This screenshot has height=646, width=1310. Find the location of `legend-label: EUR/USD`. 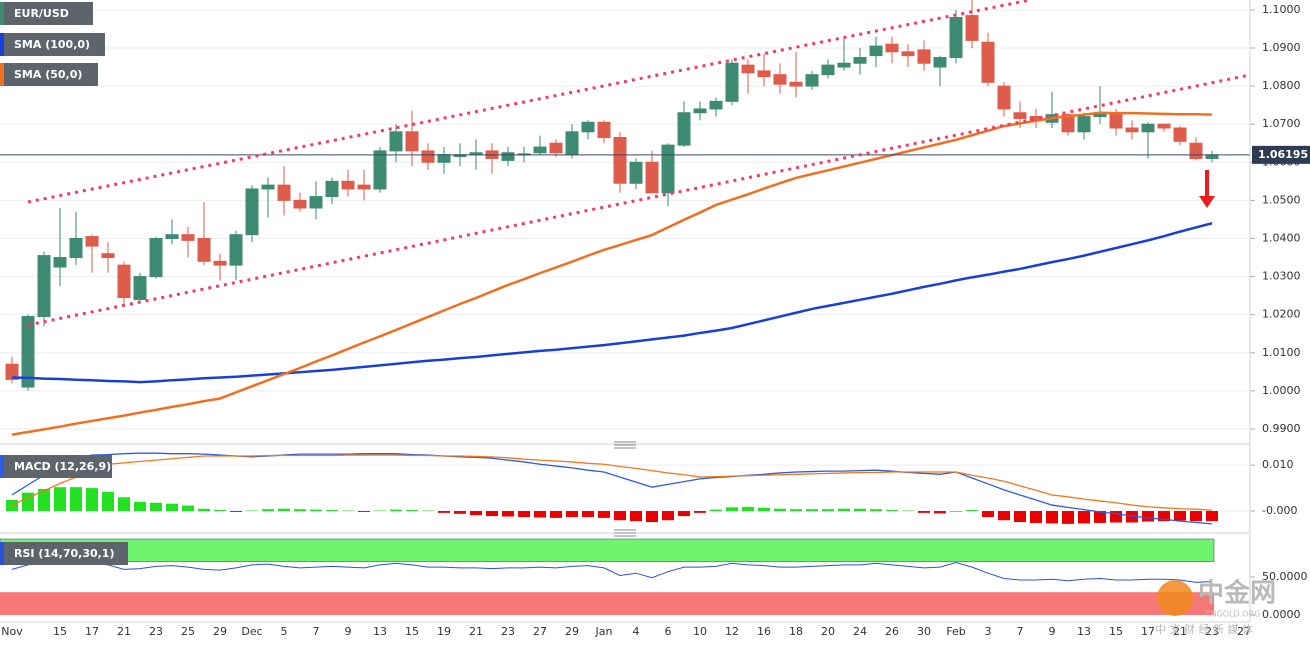

legend-label: EUR/USD is located at coordinates (41, 13).